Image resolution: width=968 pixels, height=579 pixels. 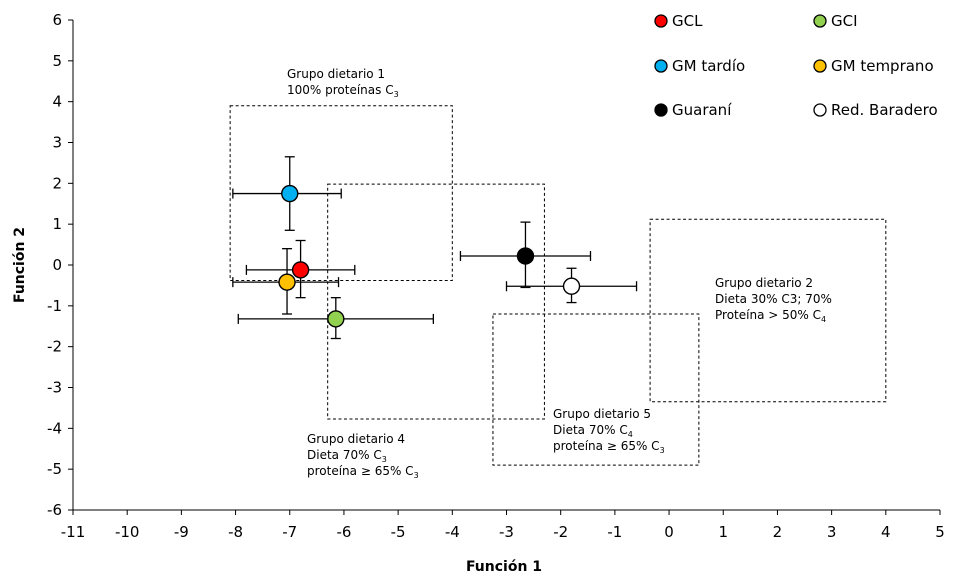 I want to click on marker-gci, so click(x=336, y=319).